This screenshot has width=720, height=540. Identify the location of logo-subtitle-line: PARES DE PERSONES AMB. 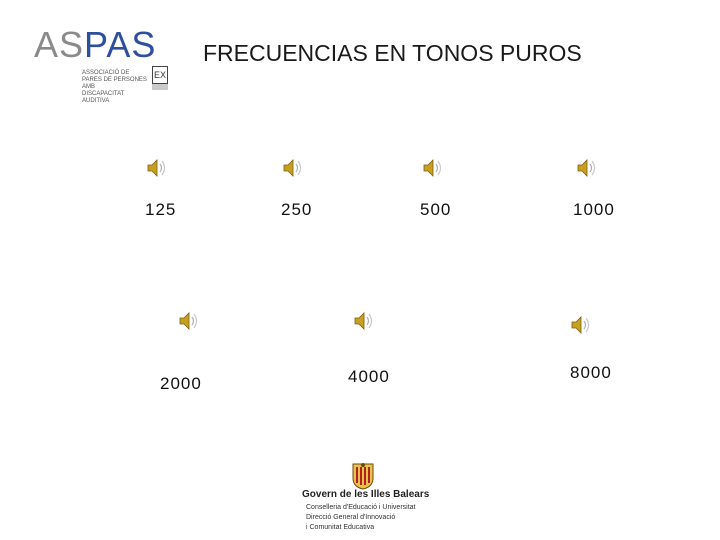
(114, 83).